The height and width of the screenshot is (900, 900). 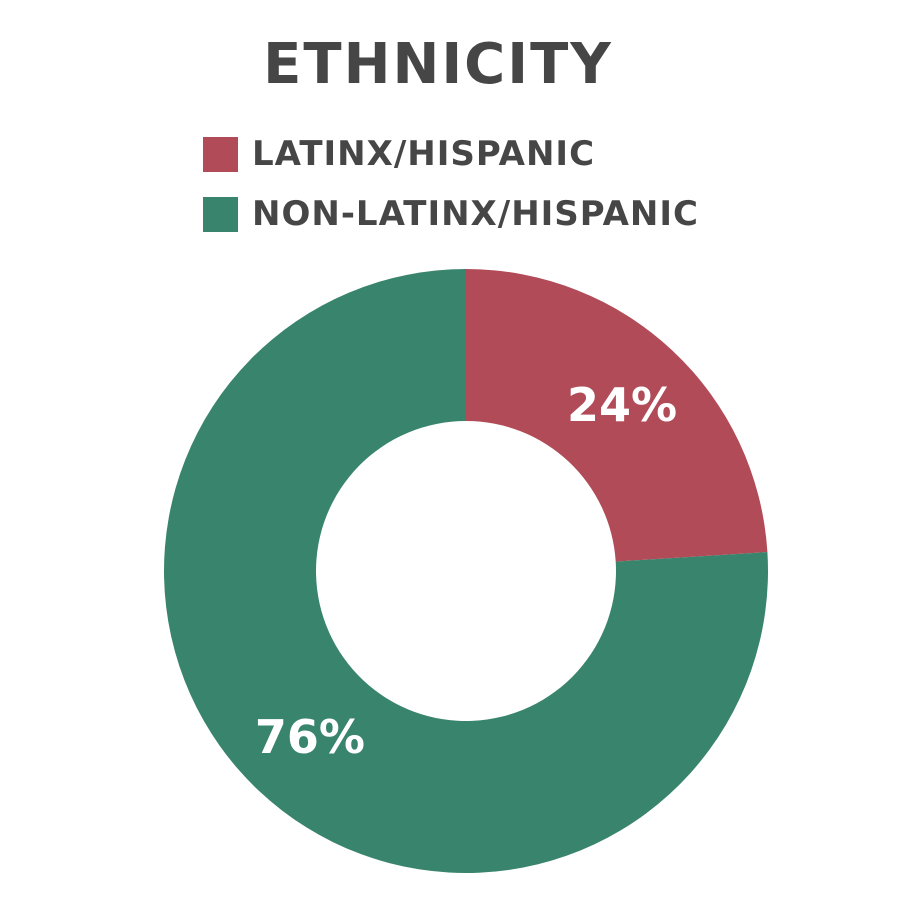 What do you see at coordinates (438, 64) in the screenshot?
I see `chart-title: ETHNICITY` at bounding box center [438, 64].